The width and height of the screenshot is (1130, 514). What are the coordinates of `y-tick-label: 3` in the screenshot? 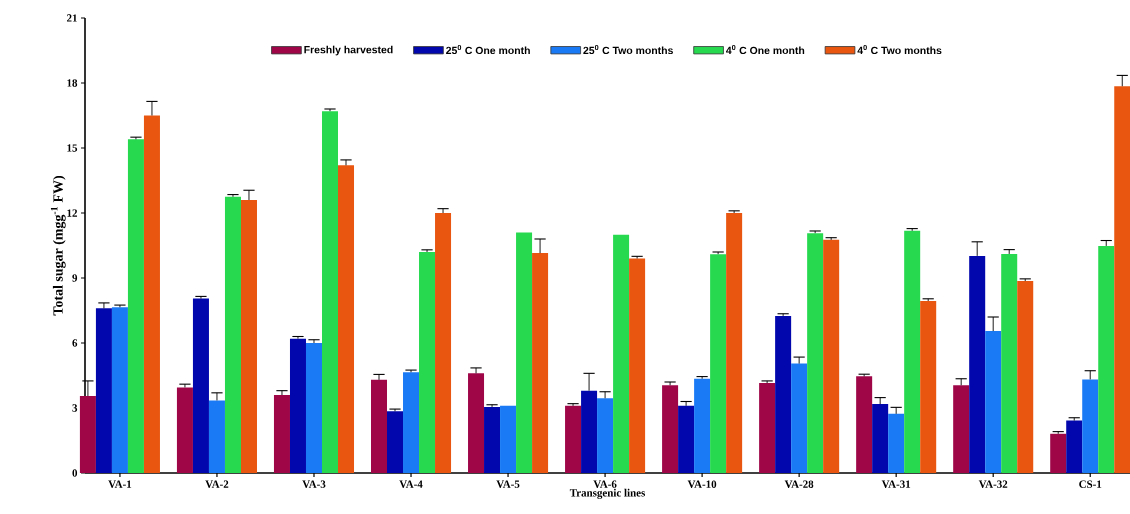 It's located at (75, 408).